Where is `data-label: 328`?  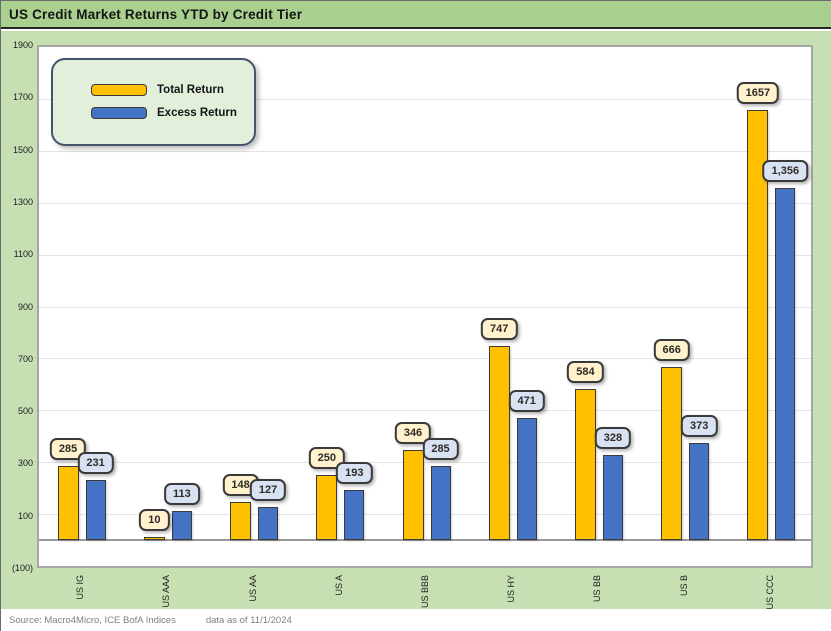
data-label: 328 is located at coordinates (613, 437).